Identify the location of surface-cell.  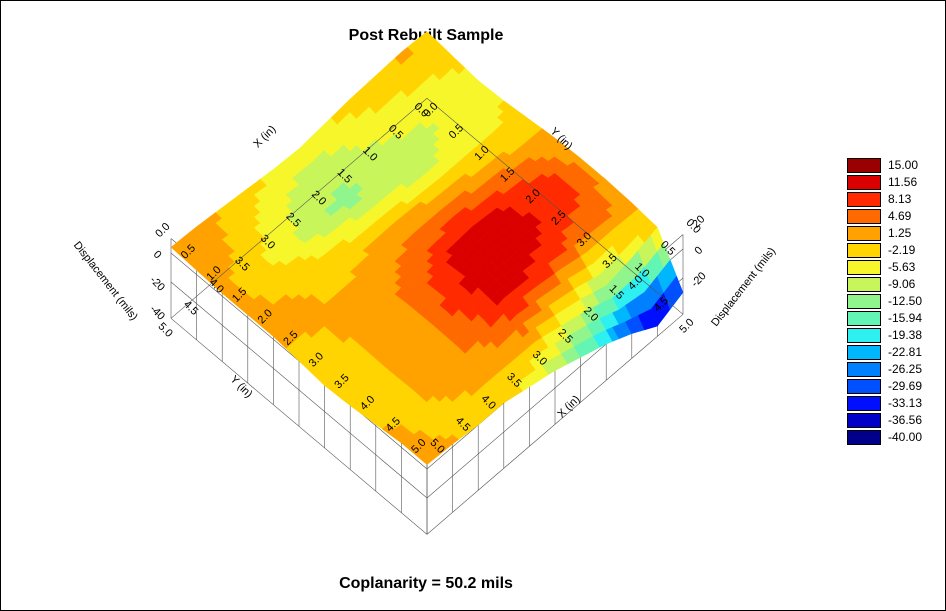
(676, 288).